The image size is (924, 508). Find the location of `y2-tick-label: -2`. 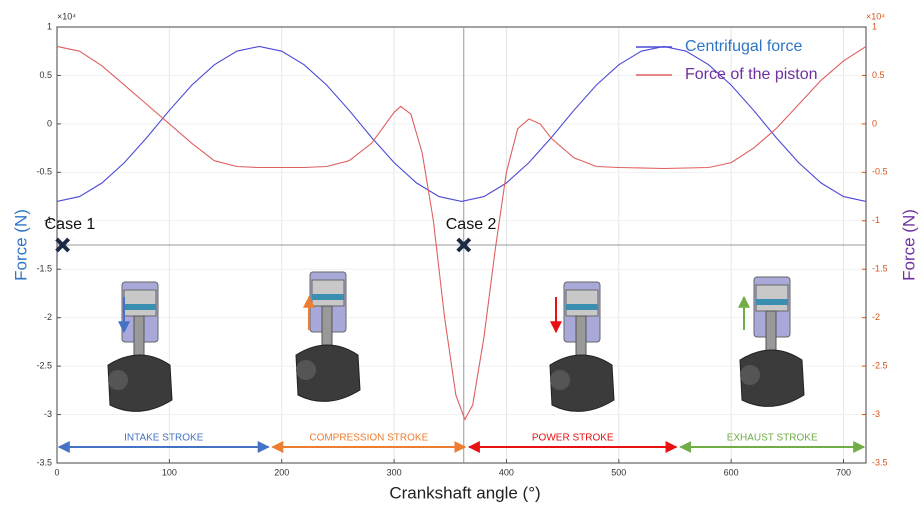

y2-tick-label: -2 is located at coordinates (876, 317).